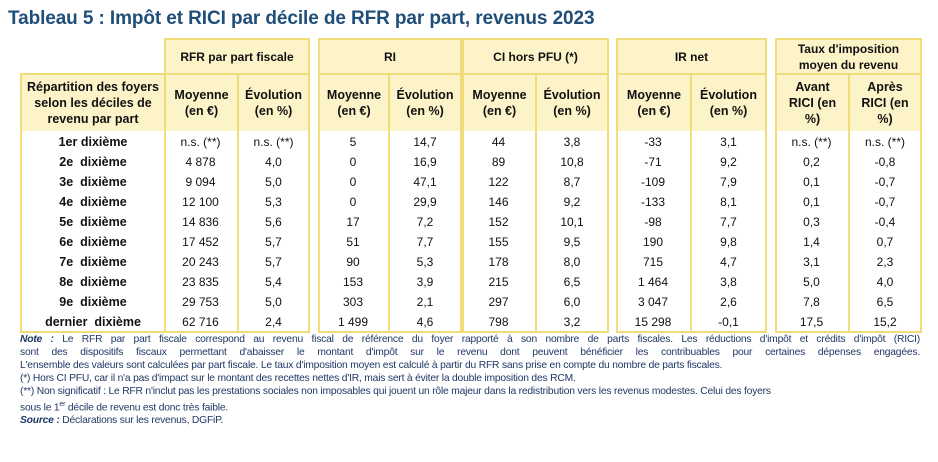 The width and height of the screenshot is (938, 462). What do you see at coordinates (653, 262) in the screenshot?
I see `table-cell: 715` at bounding box center [653, 262].